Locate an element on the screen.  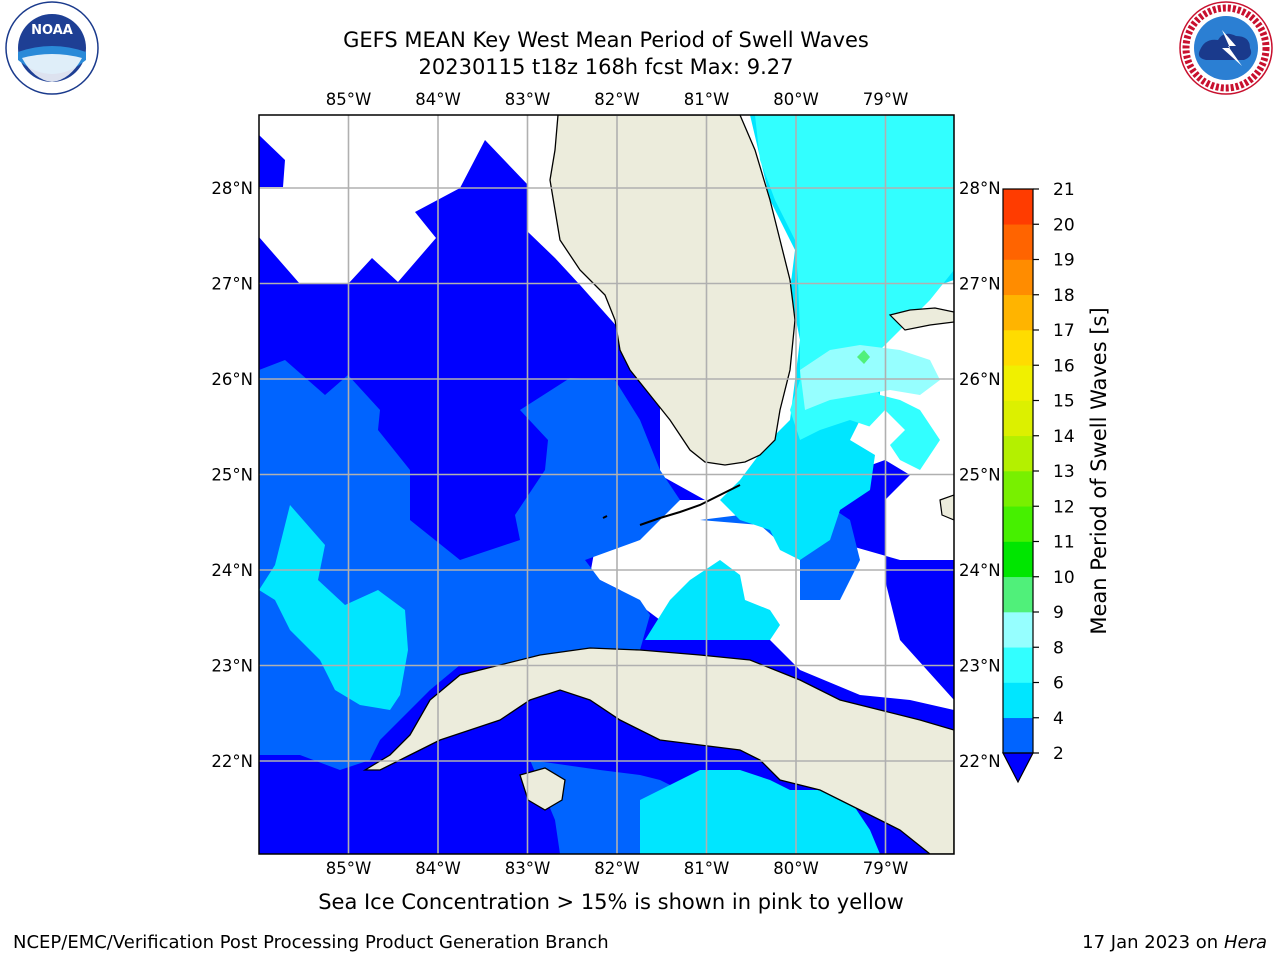
colorbar-tick-label: 20 is located at coordinates (1064, 225).